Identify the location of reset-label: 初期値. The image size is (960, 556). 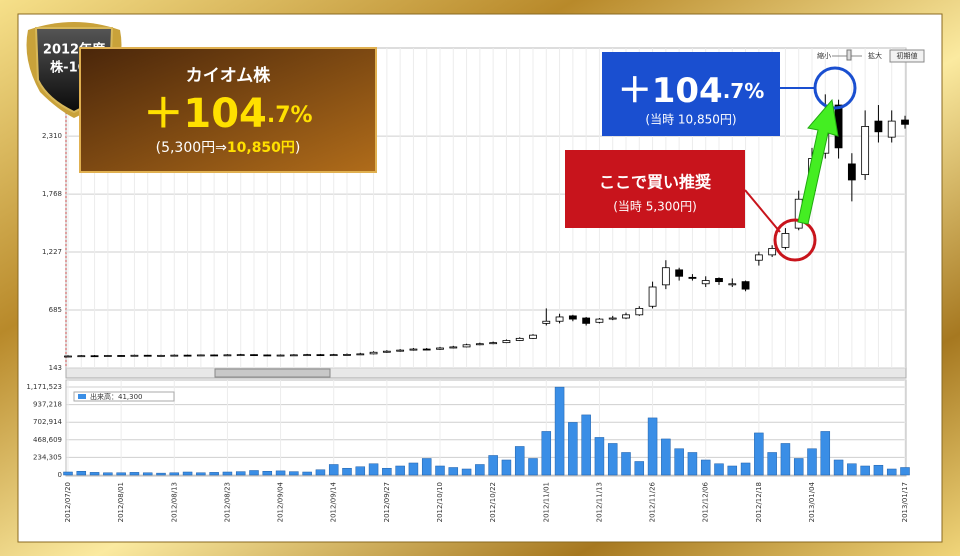
(907, 55).